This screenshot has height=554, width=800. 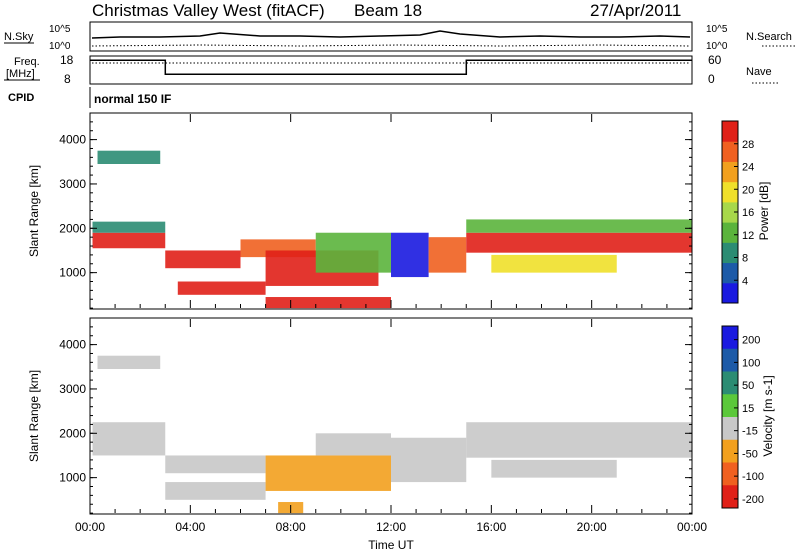 I want to click on colorbar-tick-label: 4, so click(x=745, y=281).